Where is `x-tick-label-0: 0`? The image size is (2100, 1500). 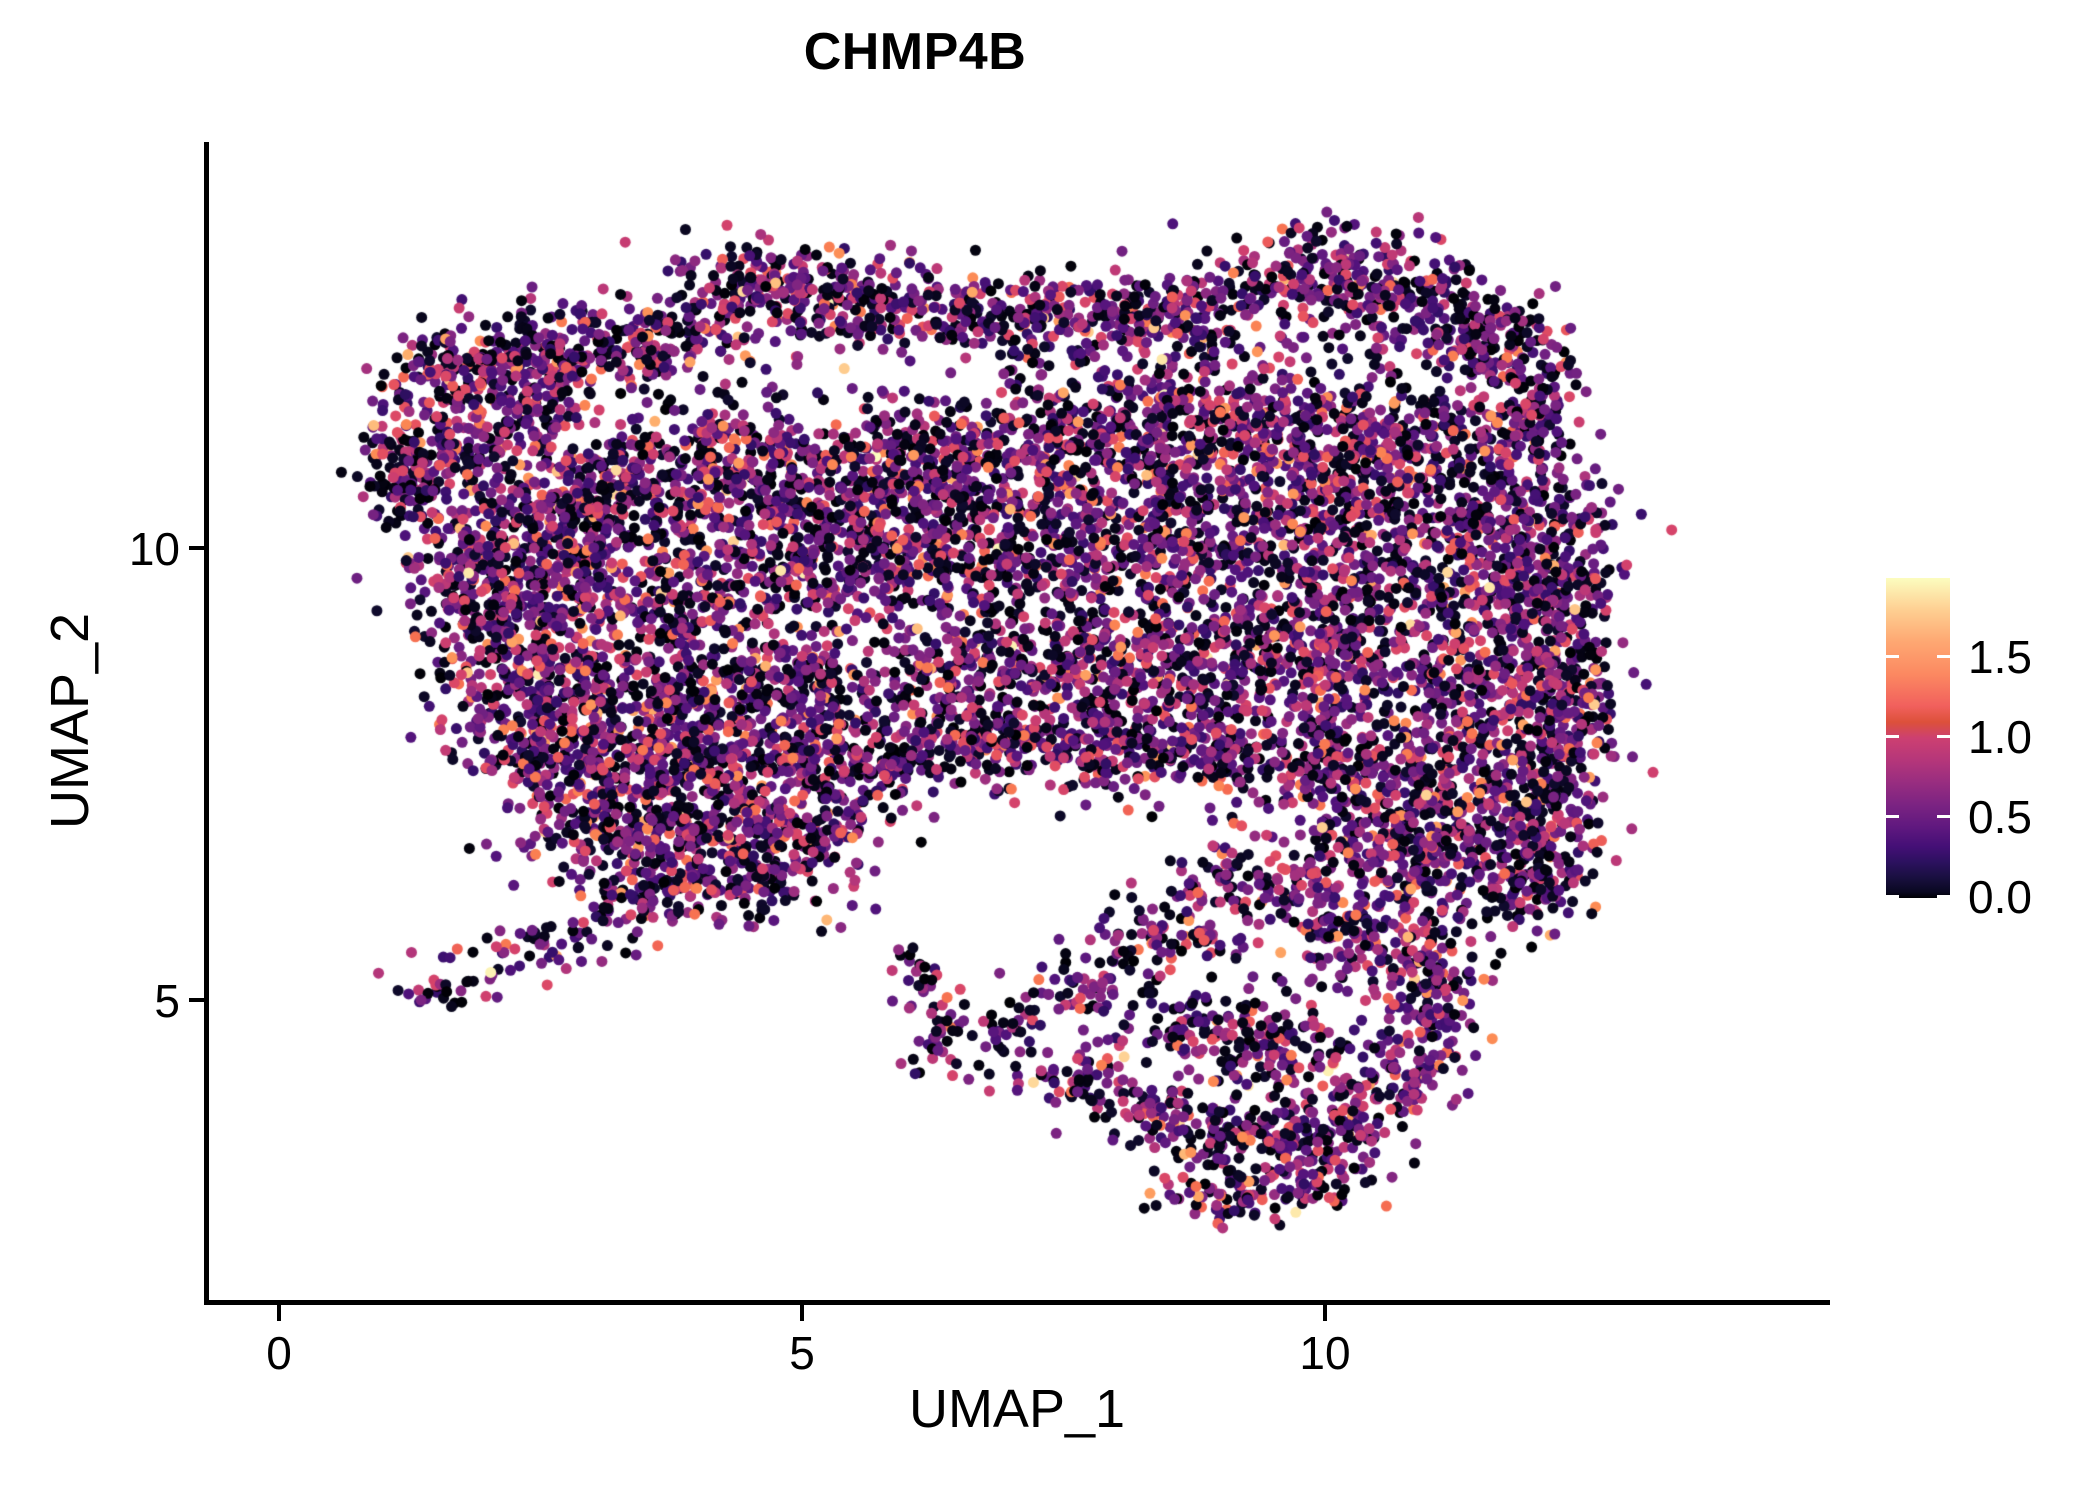
x-tick-label-0: 0 is located at coordinates (279, 1353).